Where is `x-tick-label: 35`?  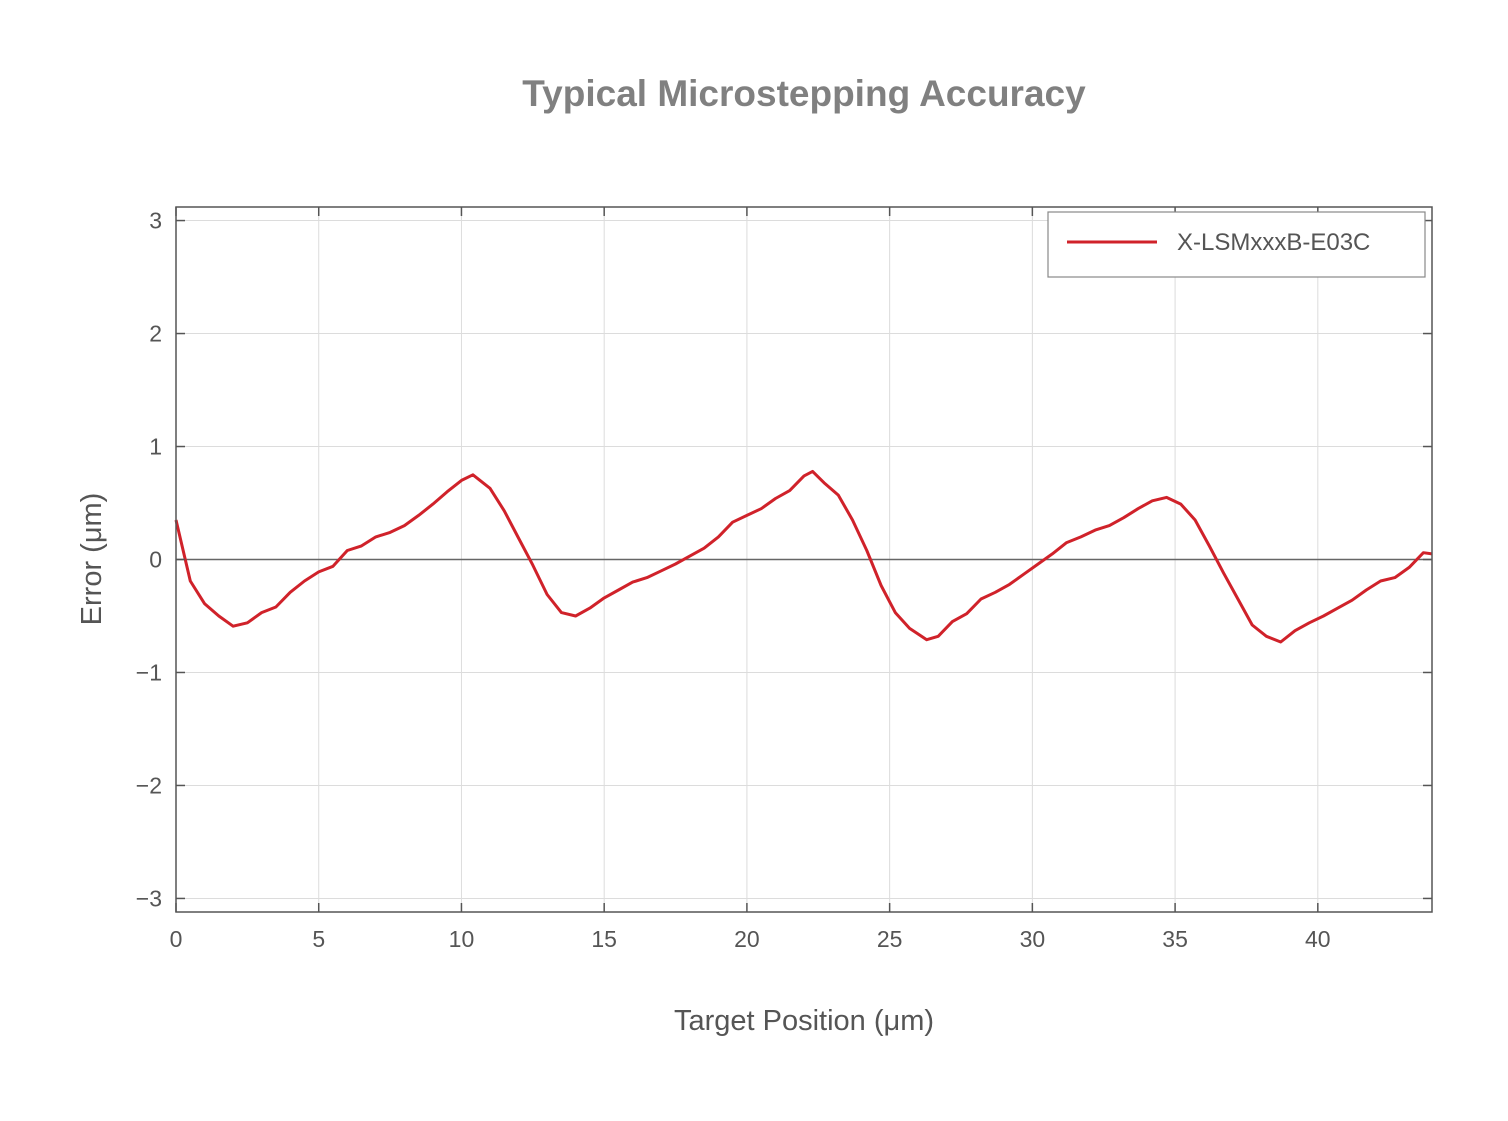
x-tick-label: 35 is located at coordinates (1175, 939).